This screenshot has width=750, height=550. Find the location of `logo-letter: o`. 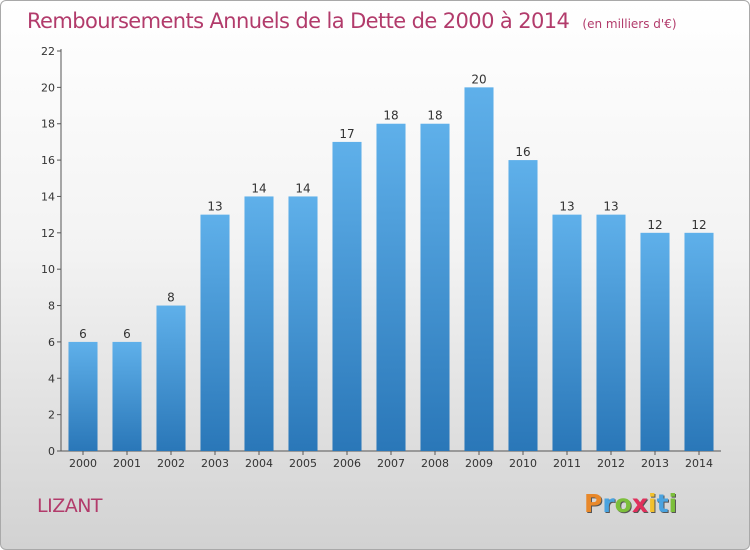

logo-letter: o is located at coordinates (623, 503).